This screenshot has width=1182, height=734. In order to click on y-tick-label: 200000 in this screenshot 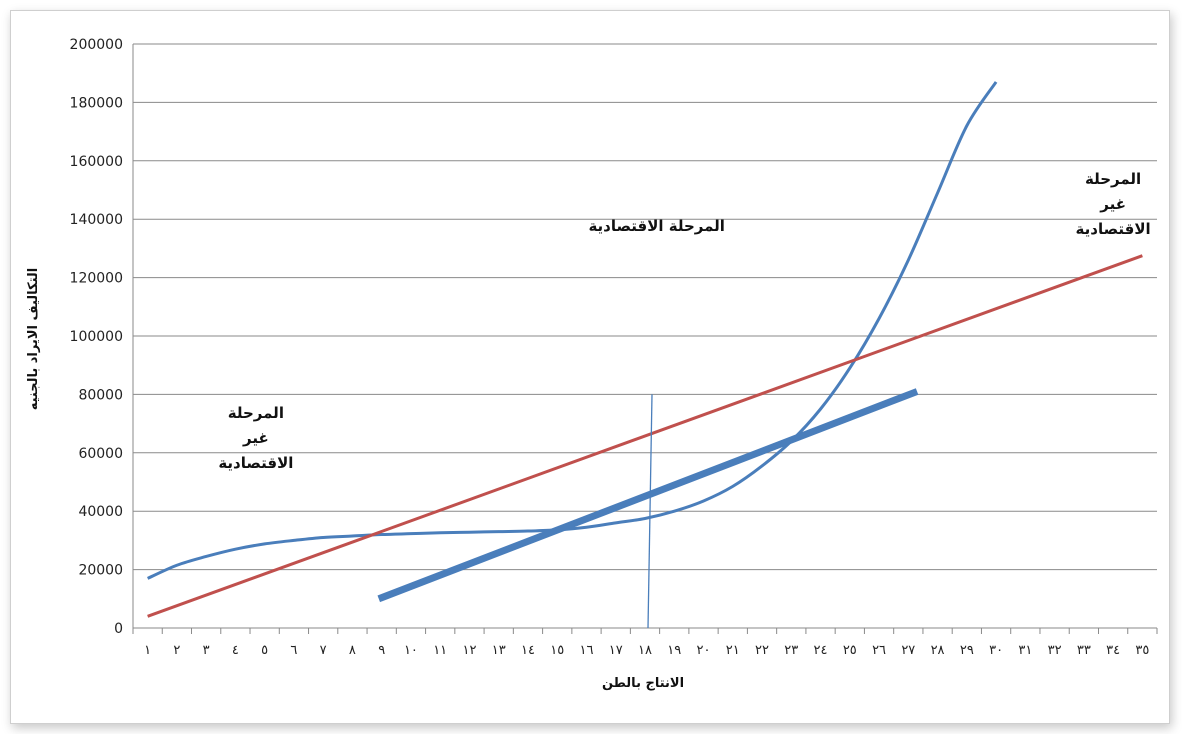, I will do `click(96, 45)`.